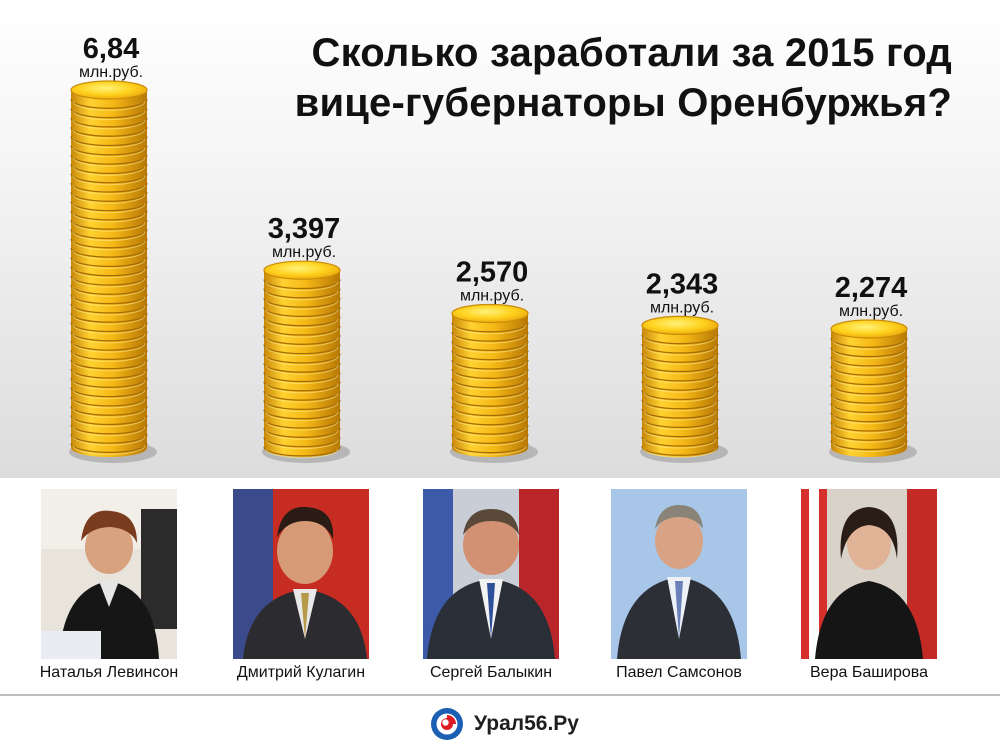 Image resolution: width=1000 pixels, height=750 pixels. What do you see at coordinates (869, 329) in the screenshot?
I see `coin-top` at bounding box center [869, 329].